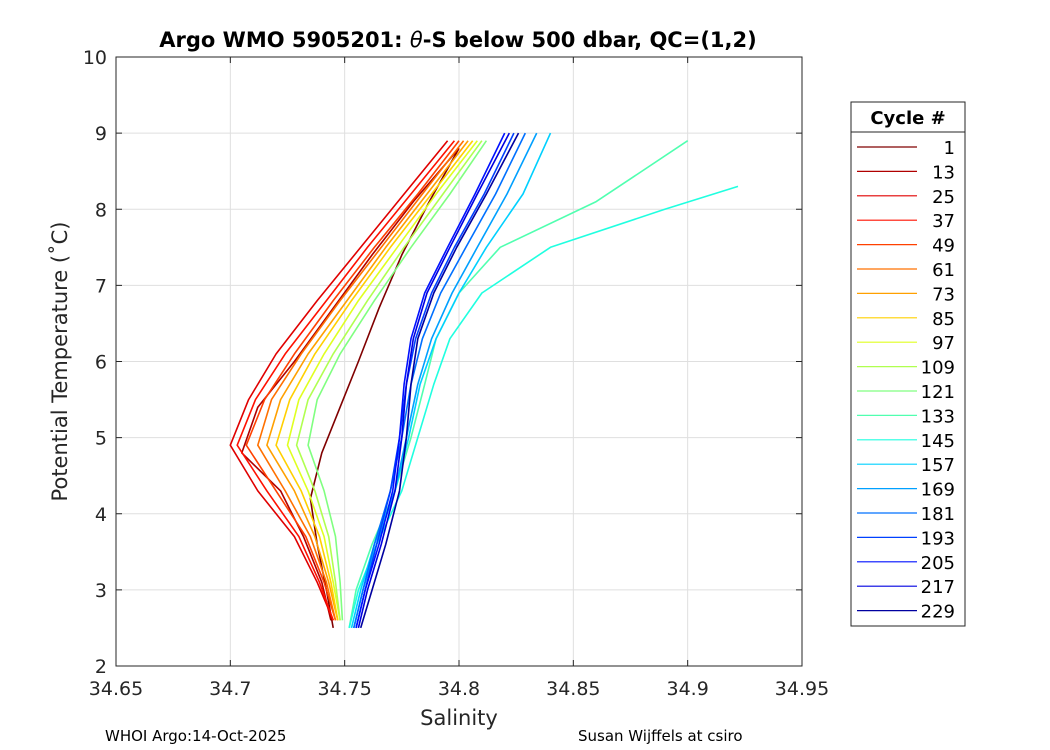 The width and height of the screenshot is (1050, 750). What do you see at coordinates (101, 363) in the screenshot?
I see `y-tick-label: 6` at bounding box center [101, 363].